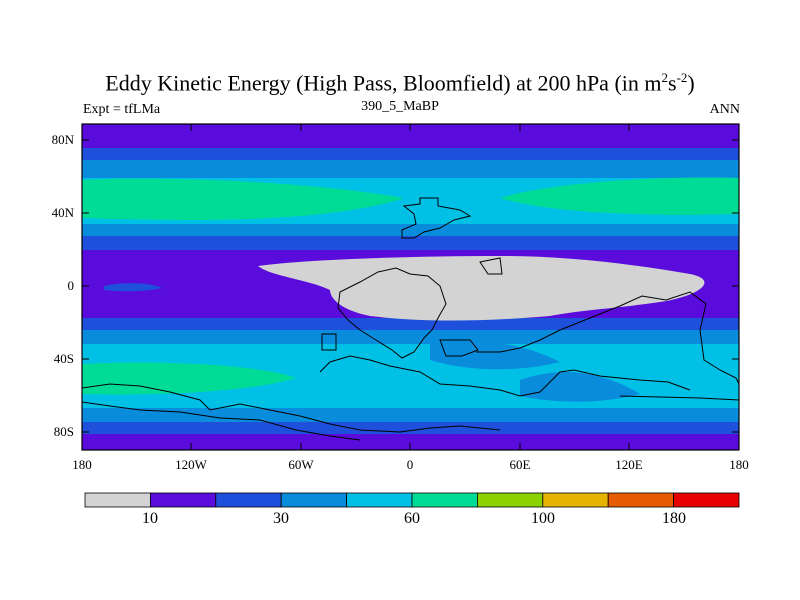 The height and width of the screenshot is (600, 800). What do you see at coordinates (724, 109) in the screenshot?
I see `season-label: ANN` at bounding box center [724, 109].